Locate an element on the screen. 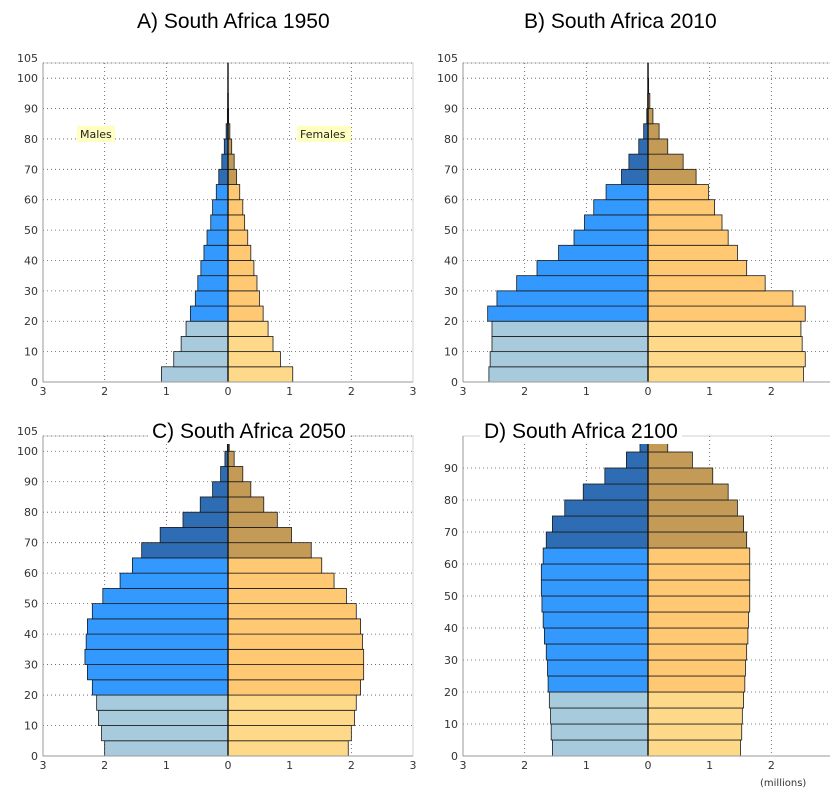 The image size is (830, 792). y-tick-label: 105 is located at coordinates (27, 58).